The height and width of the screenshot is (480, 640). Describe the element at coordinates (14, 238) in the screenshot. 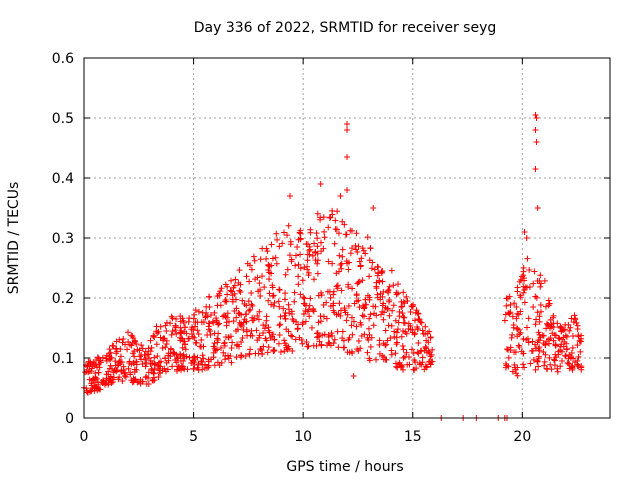

I see `y-axis-label: SRMTID / TECUs` at that location.